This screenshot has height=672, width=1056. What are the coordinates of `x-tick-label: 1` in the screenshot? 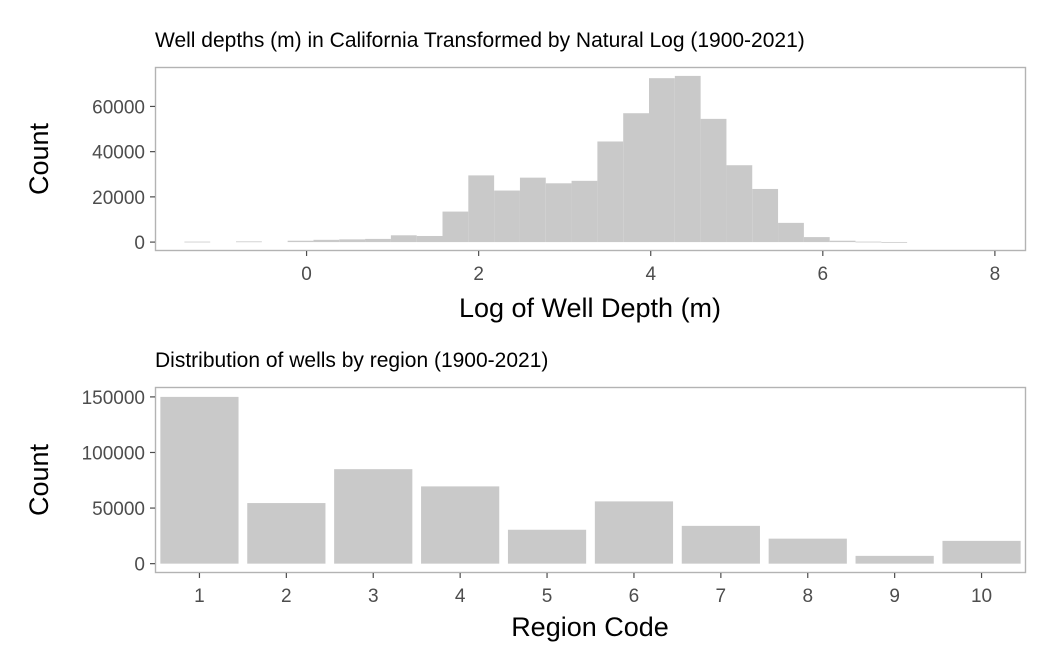 It's located at (199, 596).